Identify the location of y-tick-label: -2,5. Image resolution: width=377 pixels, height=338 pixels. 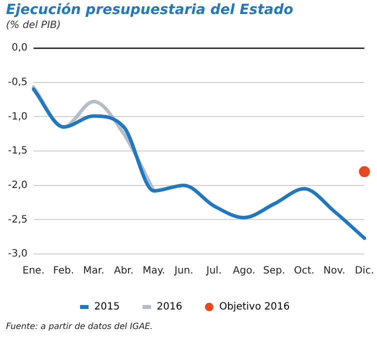
(18, 220).